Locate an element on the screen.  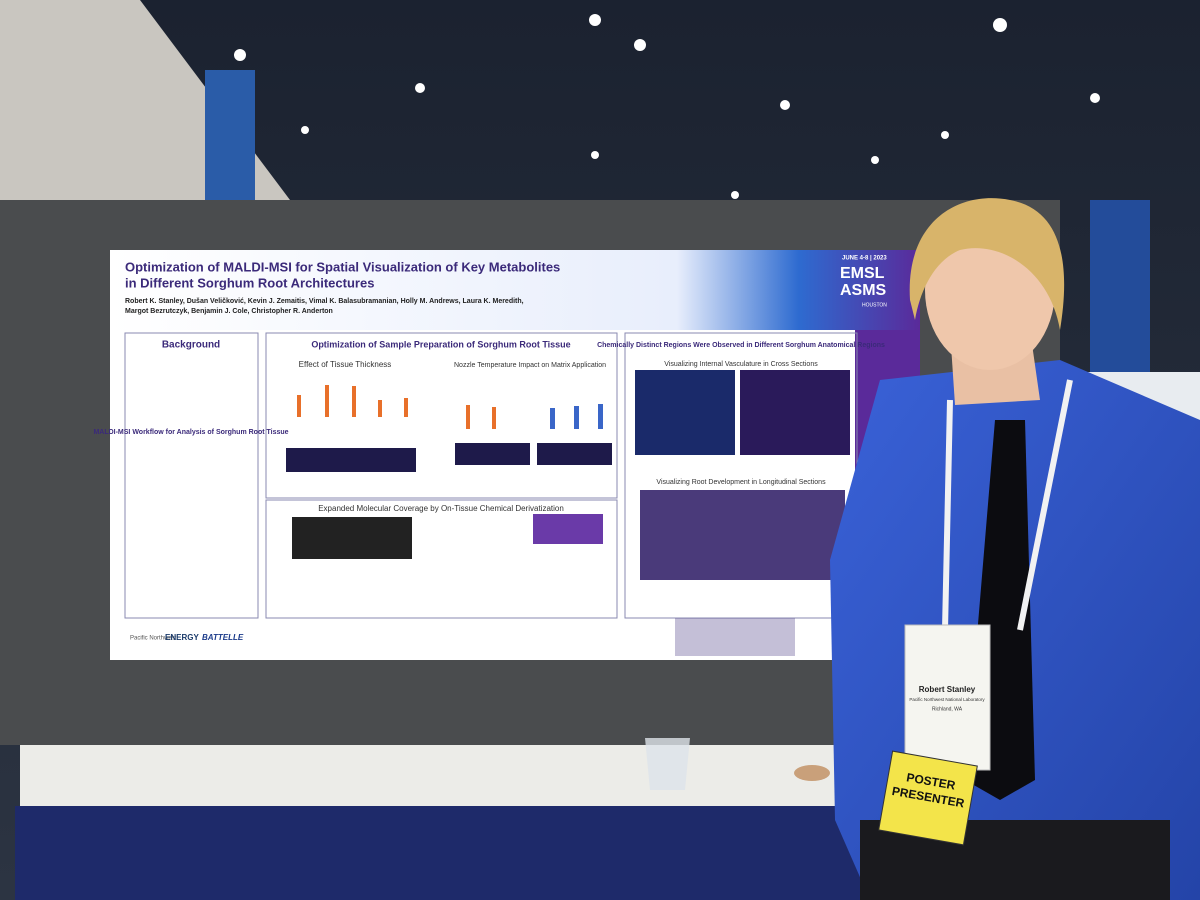
proposal-box is located at coordinates (735, 637).